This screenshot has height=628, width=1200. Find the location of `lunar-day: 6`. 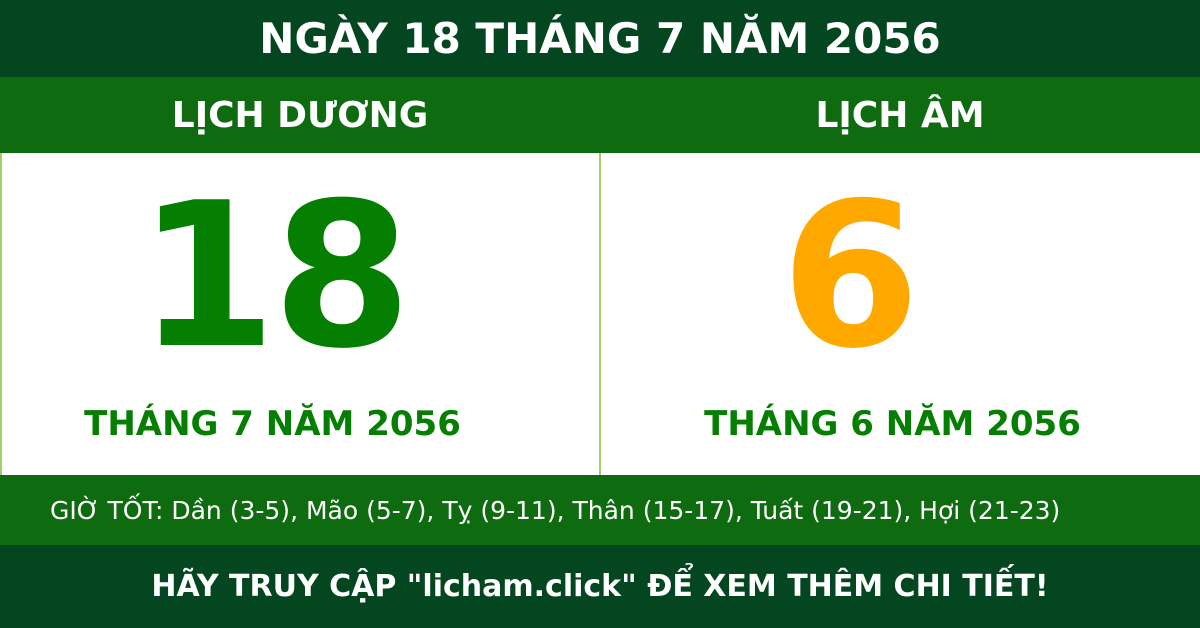

lunar-day: 6 is located at coordinates (850, 276).